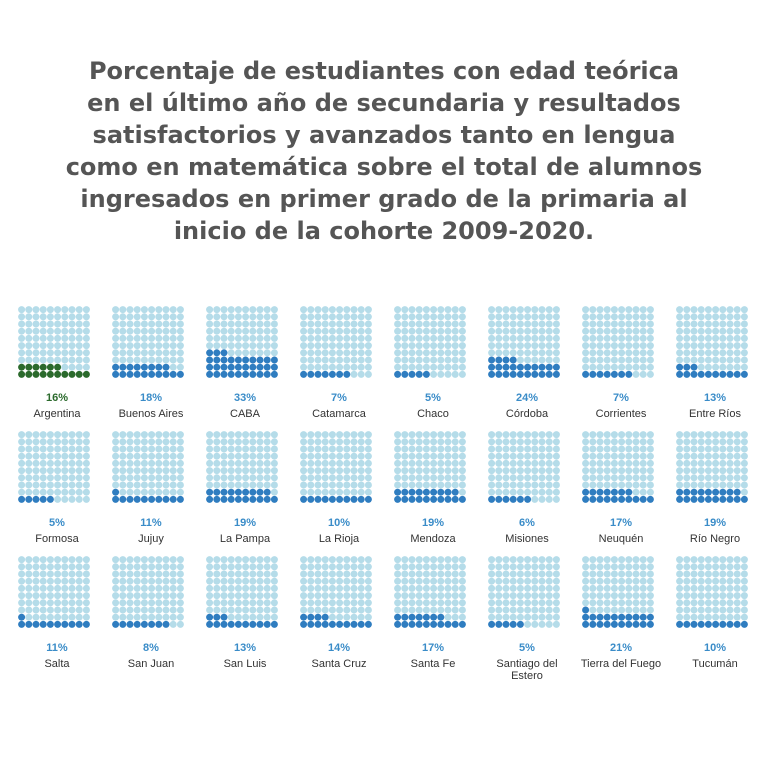  Describe the element at coordinates (524, 592) in the screenshot. I see `waffle-dots` at that location.